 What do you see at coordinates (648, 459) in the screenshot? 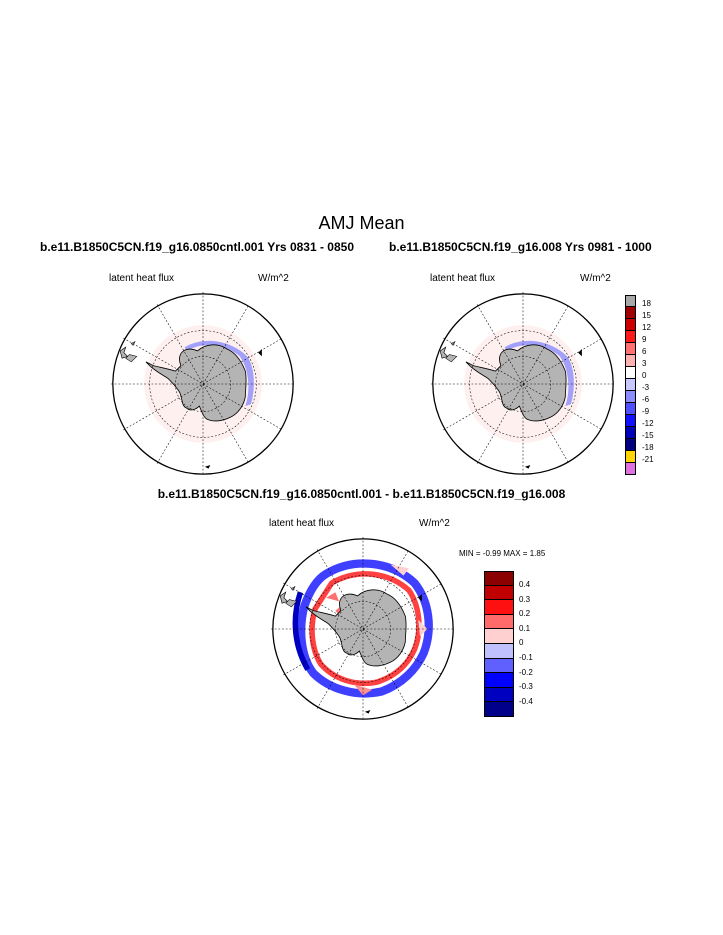
I see `colorbar-main-label: -21` at bounding box center [648, 459].